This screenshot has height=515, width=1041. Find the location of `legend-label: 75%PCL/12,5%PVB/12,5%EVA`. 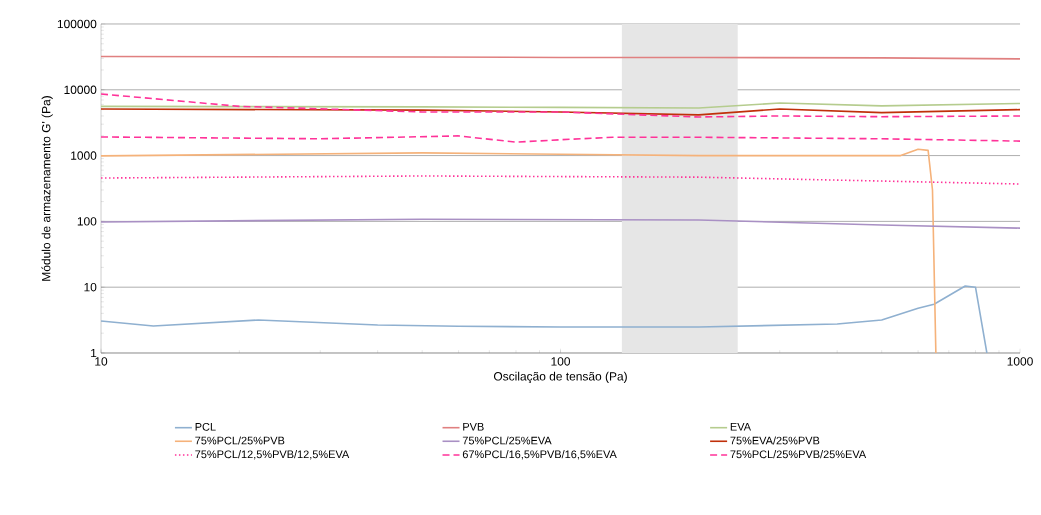

legend-label: 75%PCL/12,5%PVB/12,5%EVA is located at coordinates (272, 455).